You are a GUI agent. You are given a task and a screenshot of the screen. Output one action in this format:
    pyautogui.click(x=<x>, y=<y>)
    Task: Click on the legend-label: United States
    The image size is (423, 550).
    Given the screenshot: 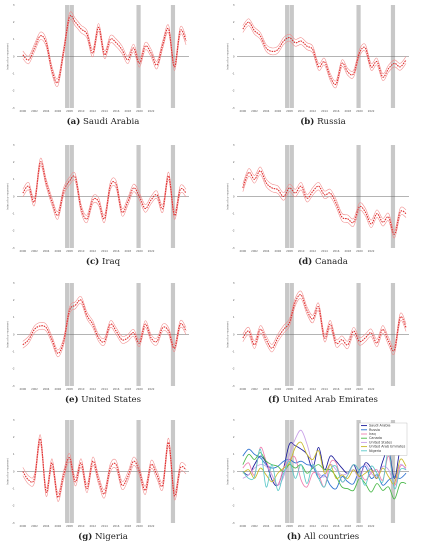 What is the action you would take?
    pyautogui.click(x=380, y=442)
    